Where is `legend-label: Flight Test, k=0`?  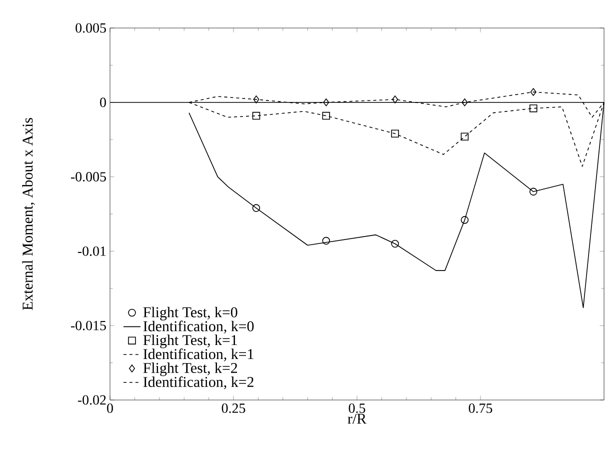 legend-label: Flight Test, k=0 is located at coordinates (190, 313).